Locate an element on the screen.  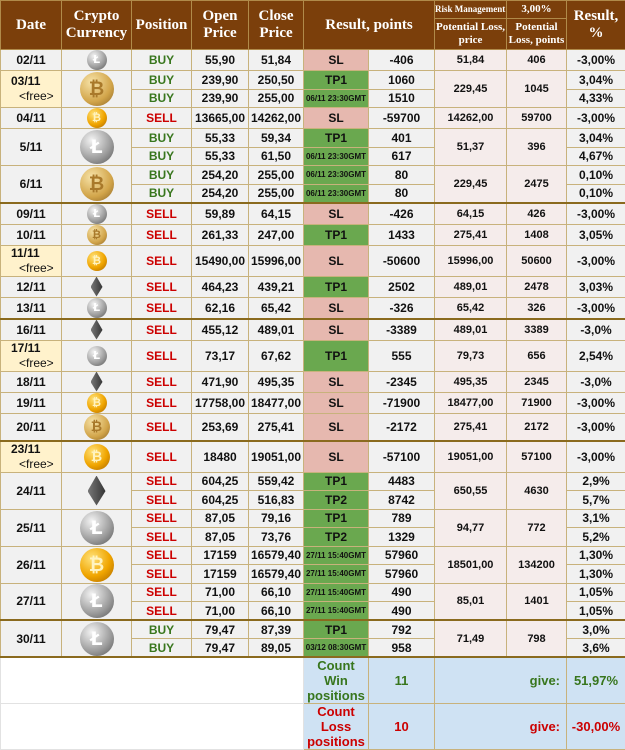
close-price: 19051,00 is located at coordinates (276, 457).